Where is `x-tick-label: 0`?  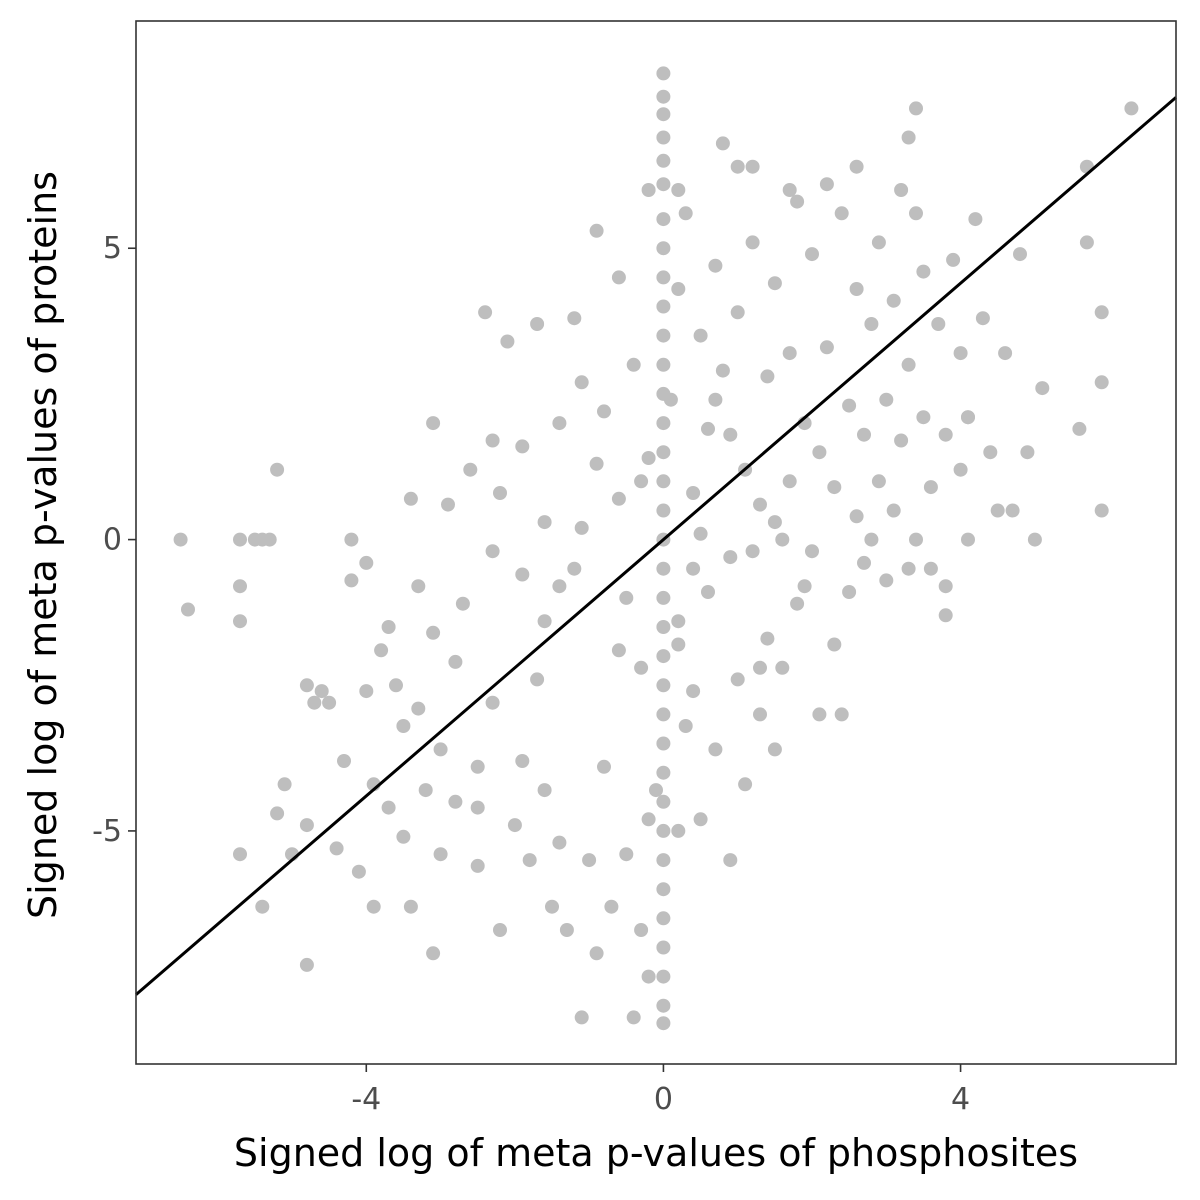 x-tick-label: 0 is located at coordinates (663, 1099).